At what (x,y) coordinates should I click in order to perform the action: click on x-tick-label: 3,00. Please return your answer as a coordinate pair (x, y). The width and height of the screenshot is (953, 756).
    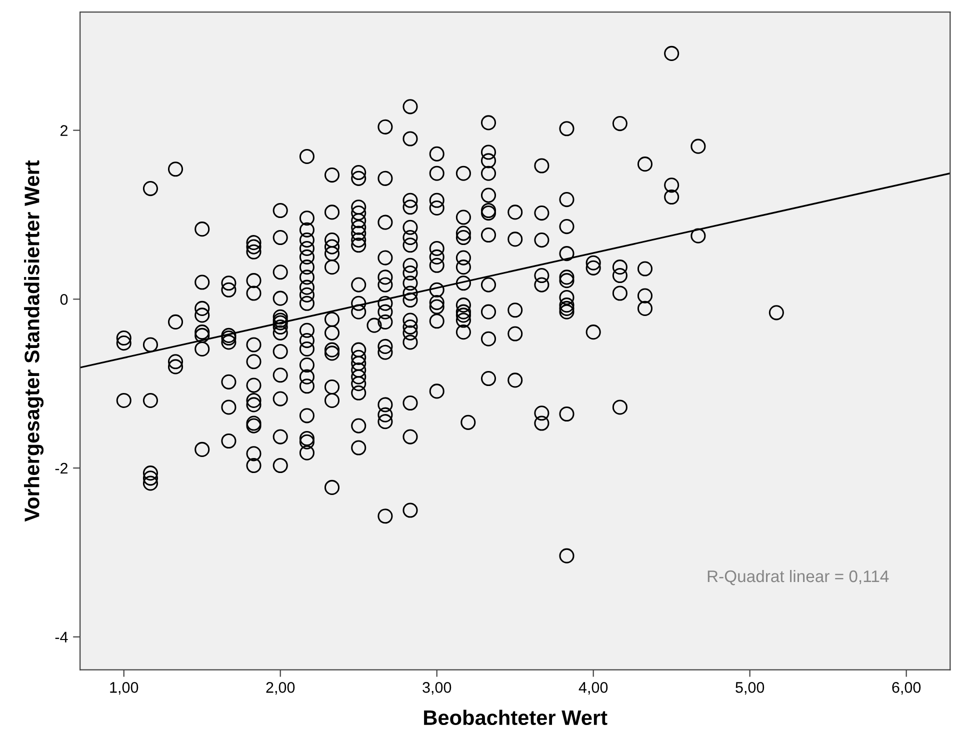
    Looking at the image, I should click on (437, 688).